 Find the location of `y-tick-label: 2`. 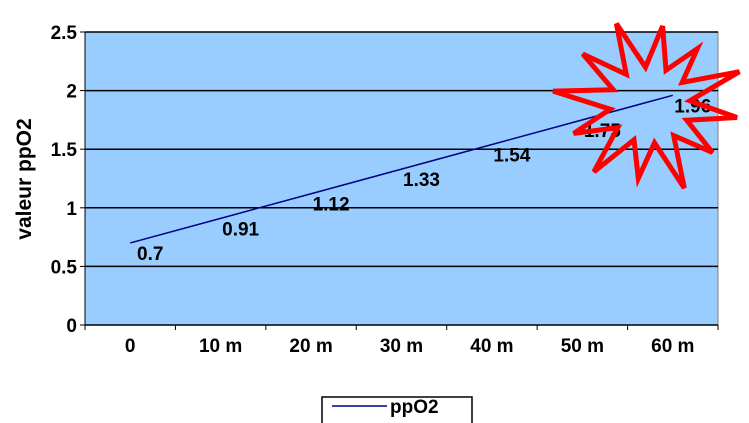

y-tick-label: 2 is located at coordinates (71, 92).